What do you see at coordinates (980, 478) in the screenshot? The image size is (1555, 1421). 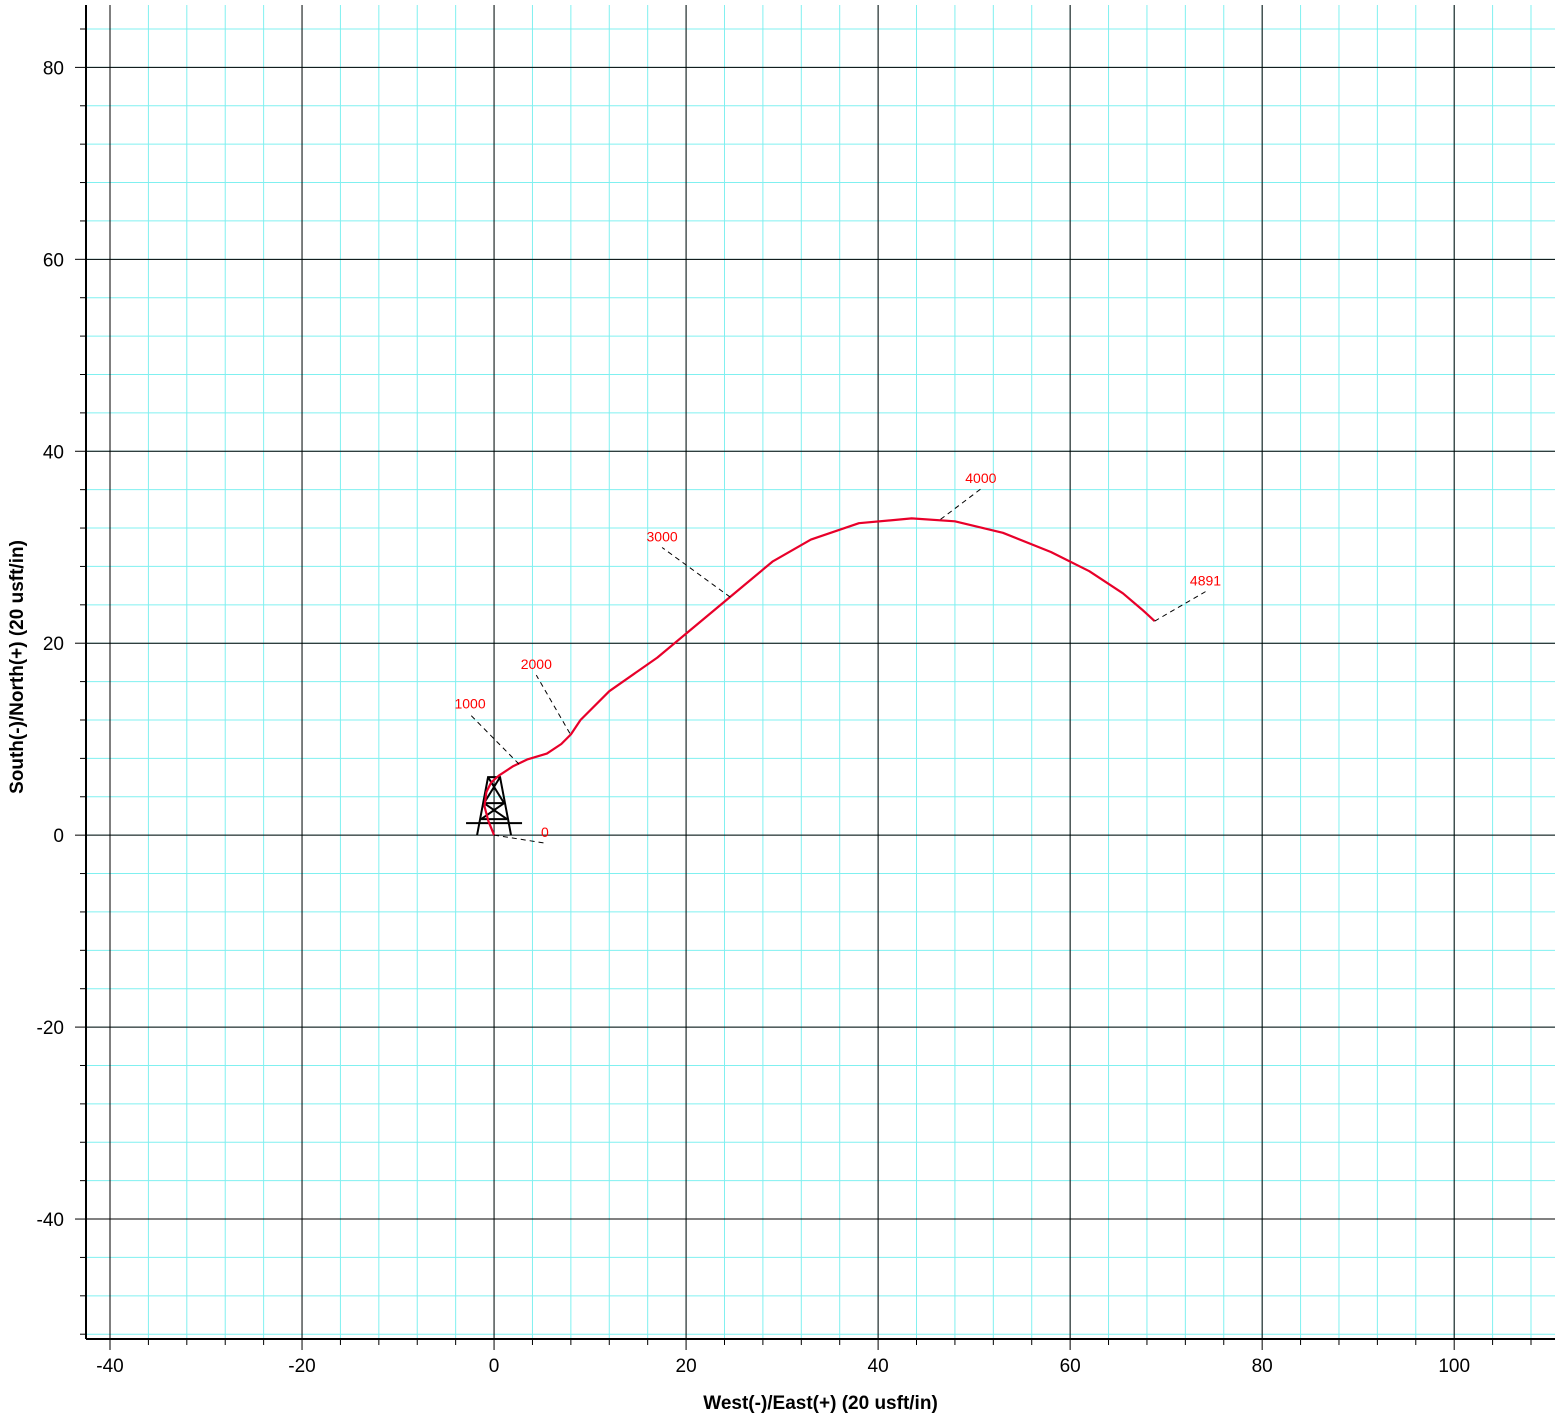 I see `md-label: 4000` at bounding box center [980, 478].